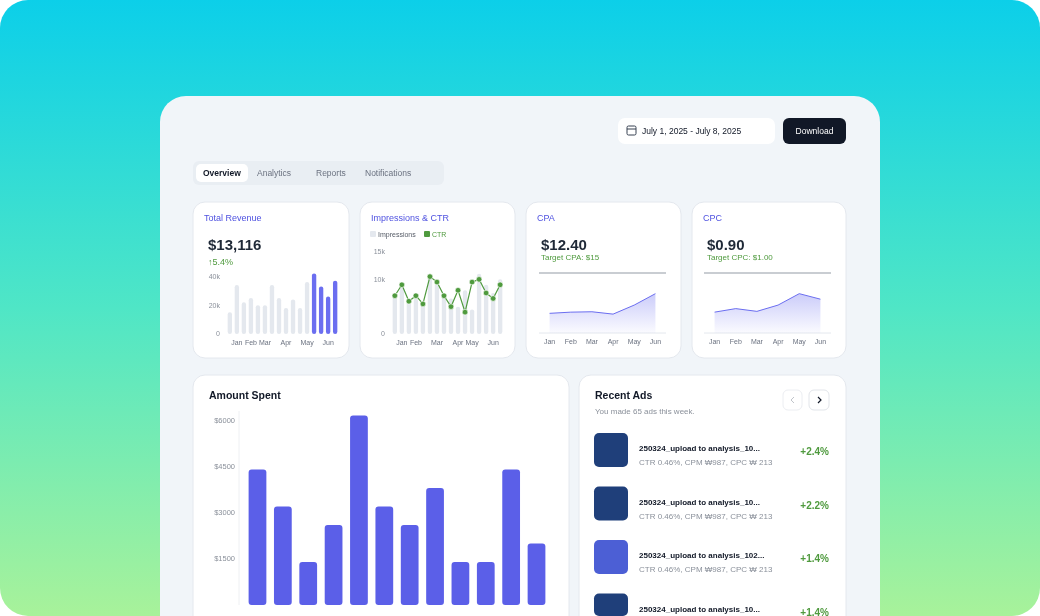 This screenshot has height=616, width=1040. What do you see at coordinates (814, 131) in the screenshot?
I see `text: Download` at bounding box center [814, 131].